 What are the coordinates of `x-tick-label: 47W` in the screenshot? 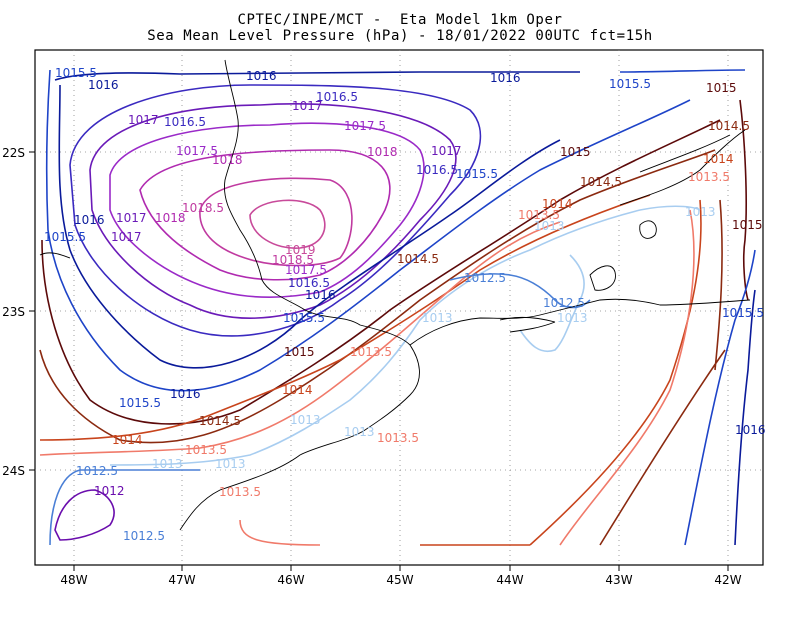 It's located at (181, 580).